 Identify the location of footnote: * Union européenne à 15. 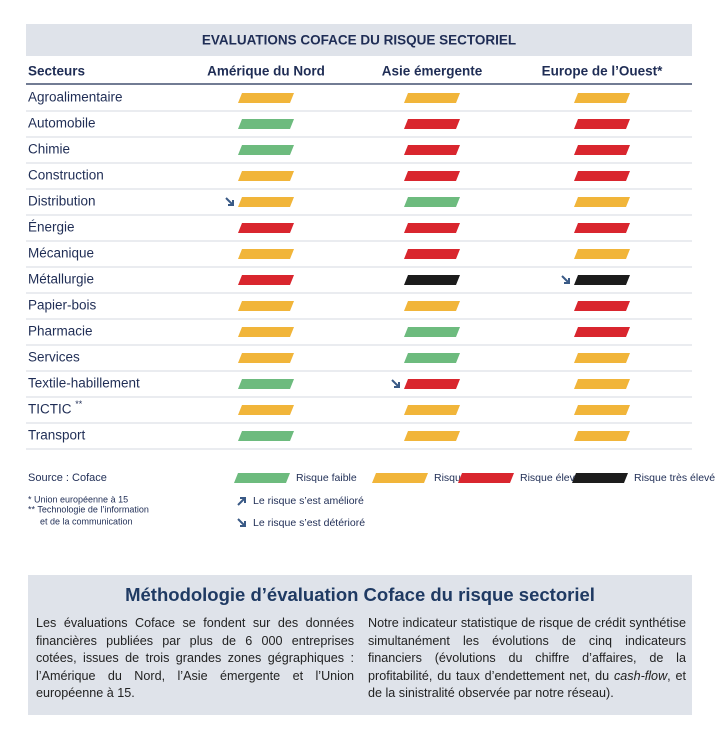
(78, 499).